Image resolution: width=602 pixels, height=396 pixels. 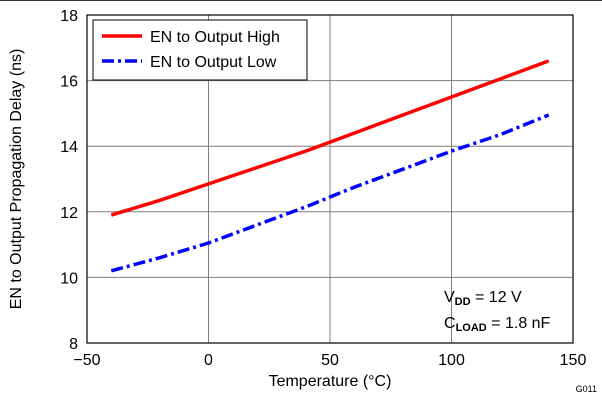 What do you see at coordinates (497, 311) in the screenshot?
I see `conditions-annotation: VDD = 12 V CLOAD = 1.8 nF` at bounding box center [497, 311].